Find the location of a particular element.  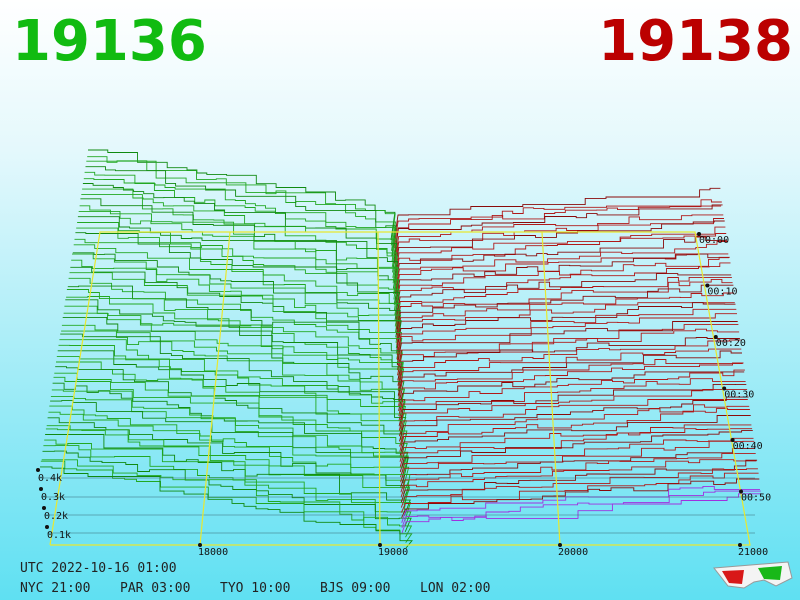

time-label: 00:50 is located at coordinates (756, 498).